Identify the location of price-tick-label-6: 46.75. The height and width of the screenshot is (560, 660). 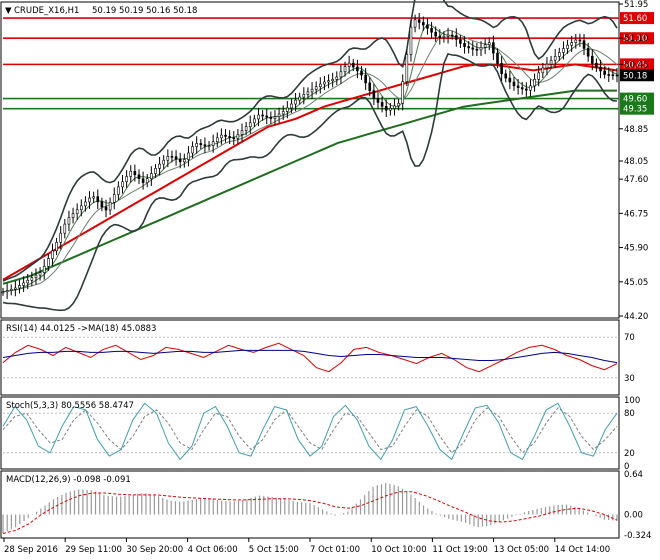
(636, 214).